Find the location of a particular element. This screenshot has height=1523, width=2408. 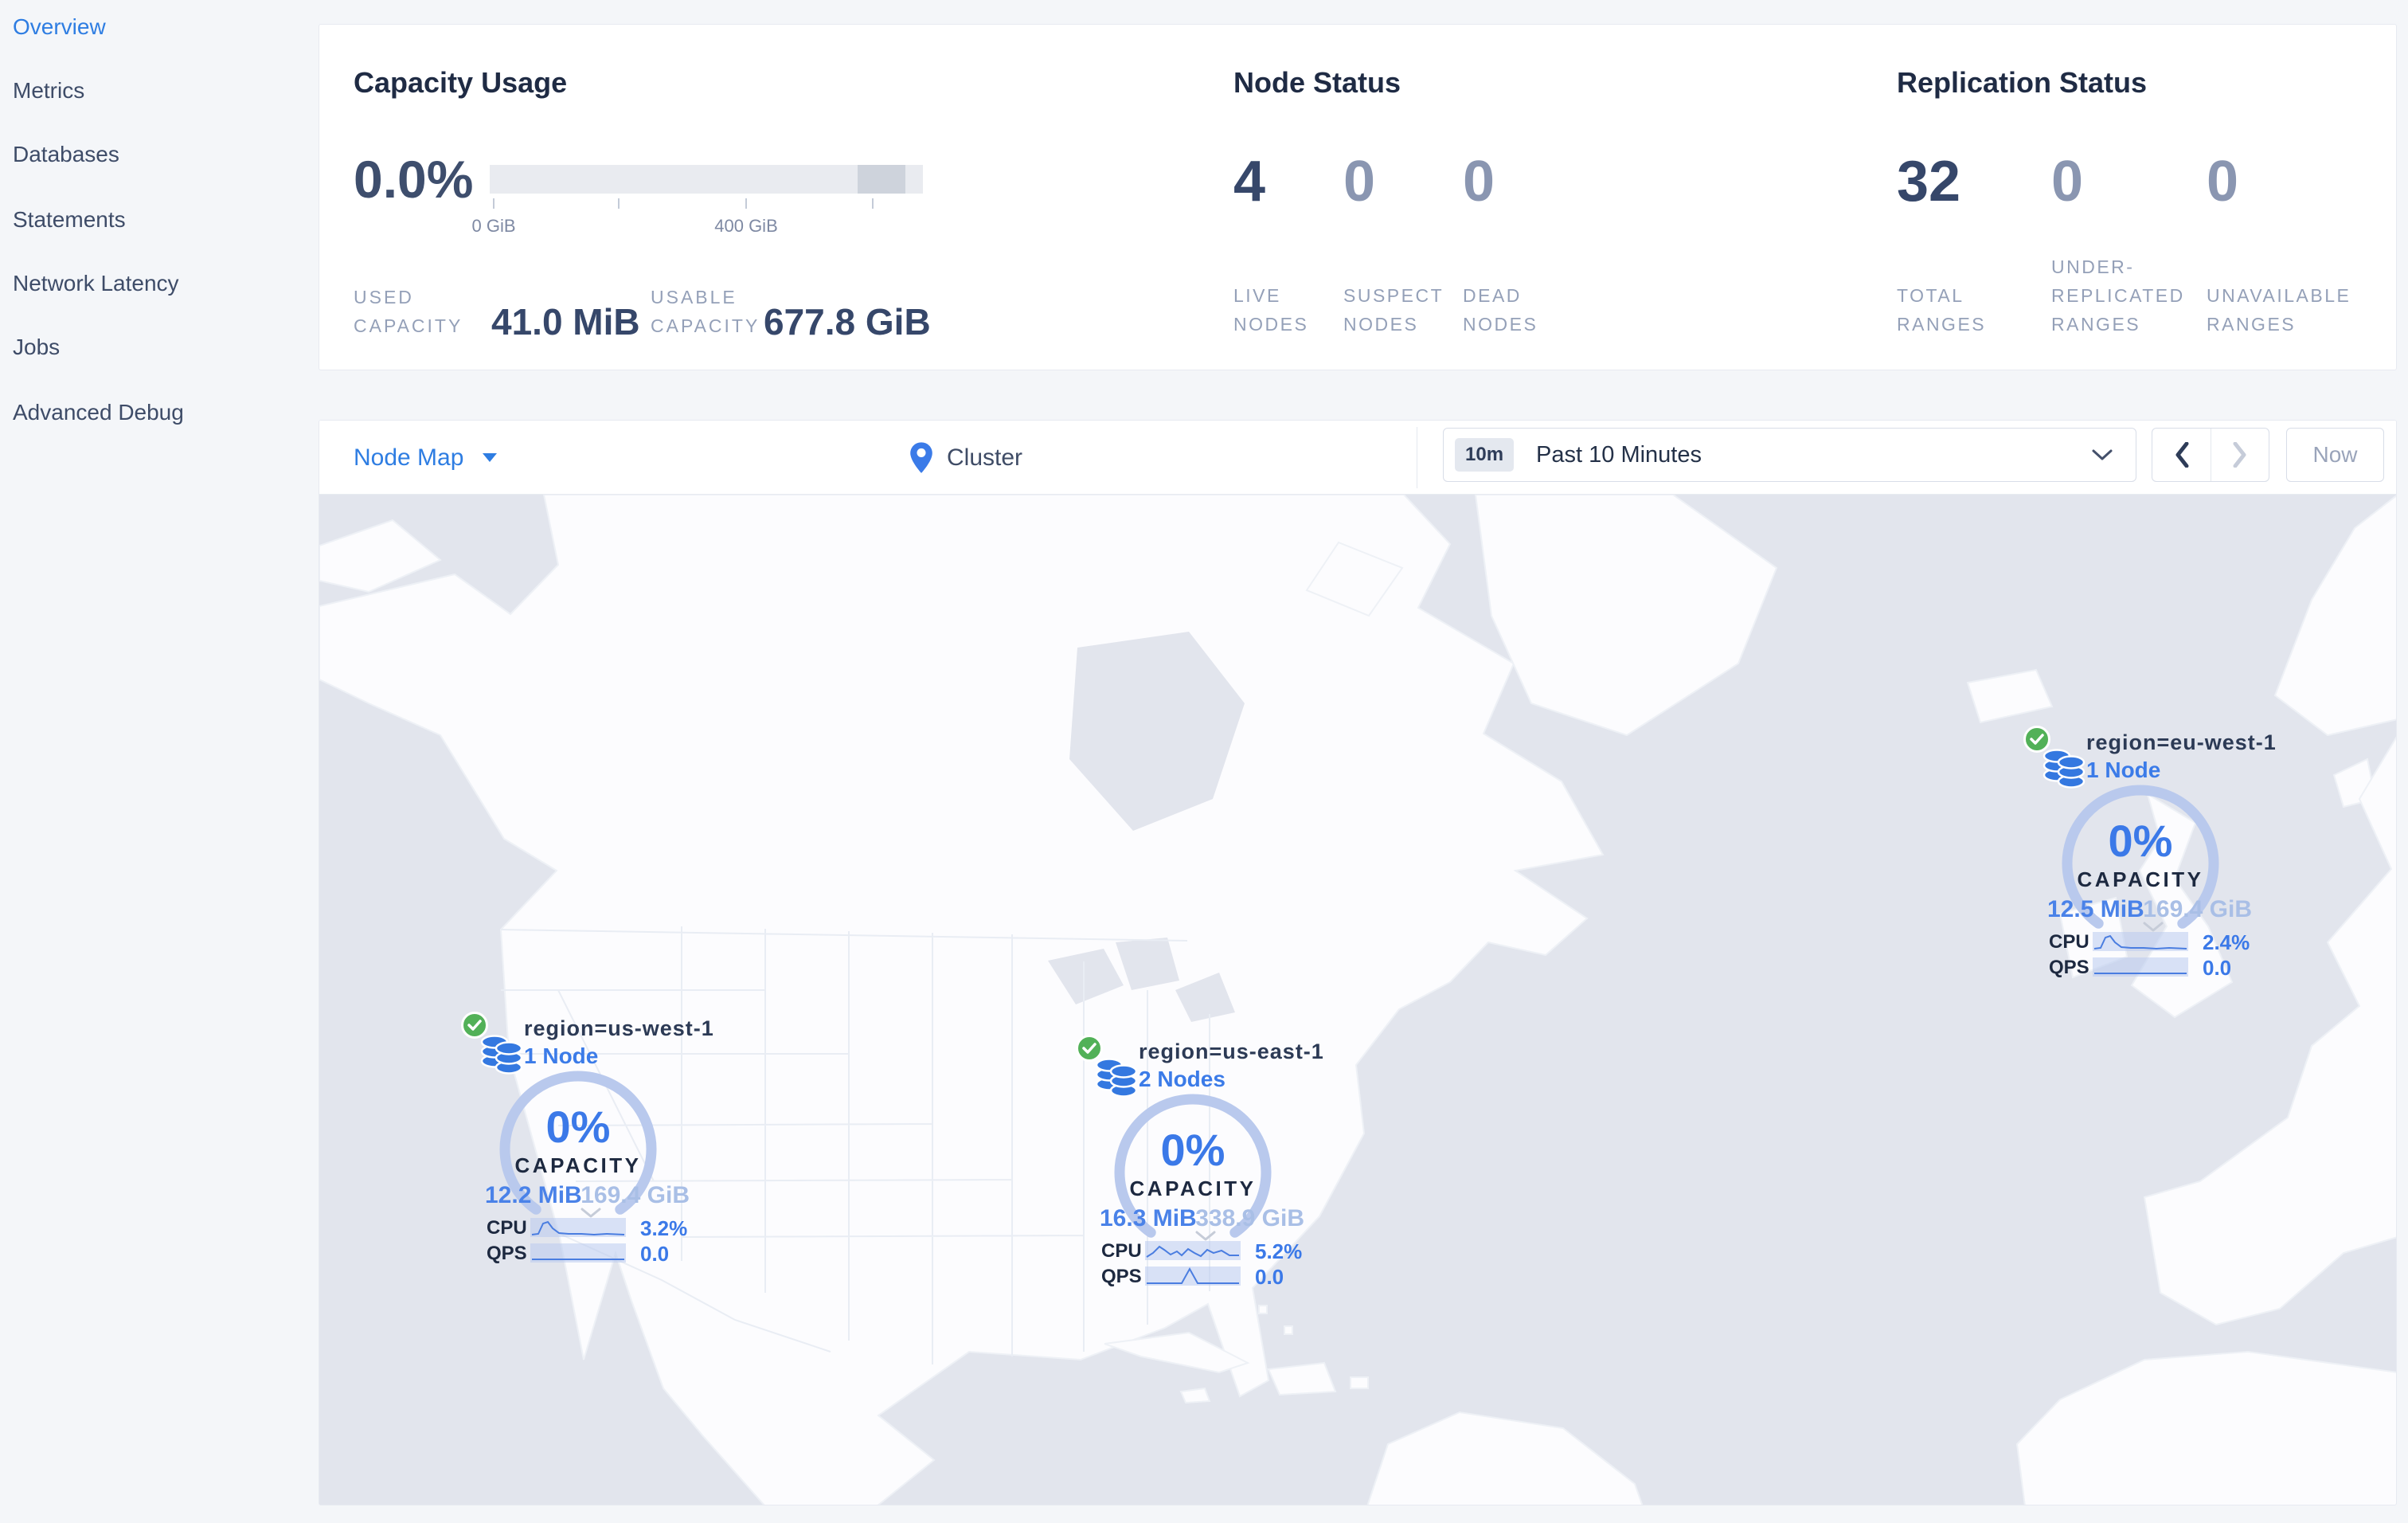

north-africa-landmass is located at coordinates (2205, 1427).